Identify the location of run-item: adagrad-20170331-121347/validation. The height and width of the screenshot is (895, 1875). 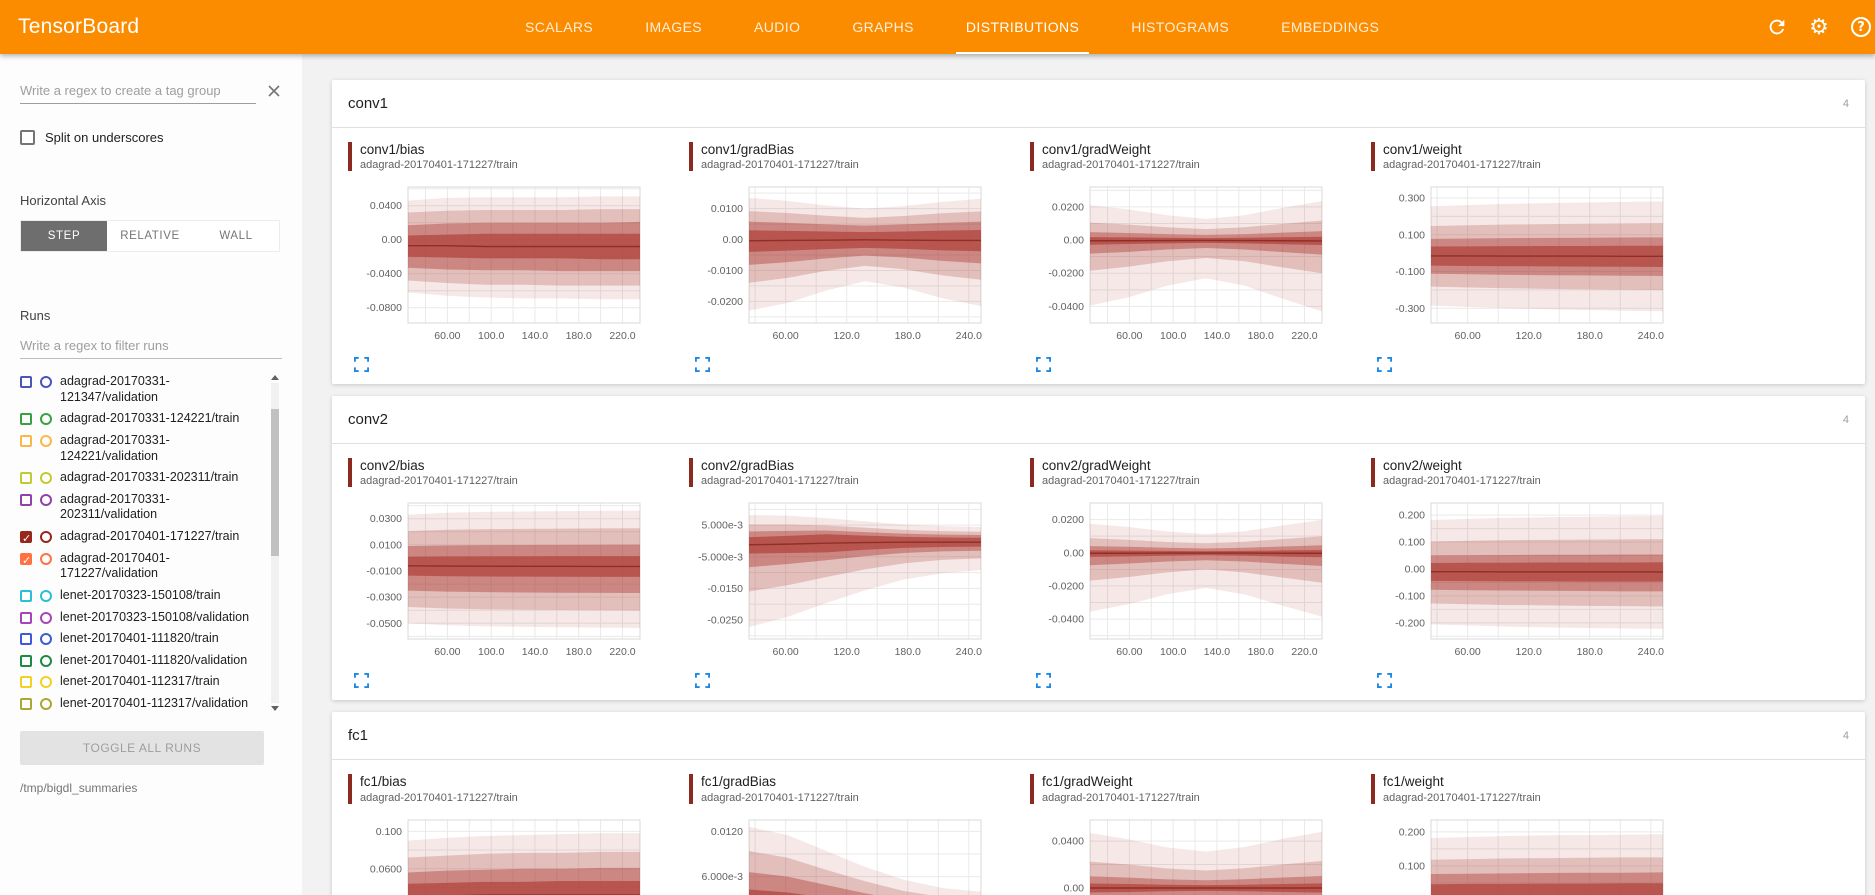
(142, 389).